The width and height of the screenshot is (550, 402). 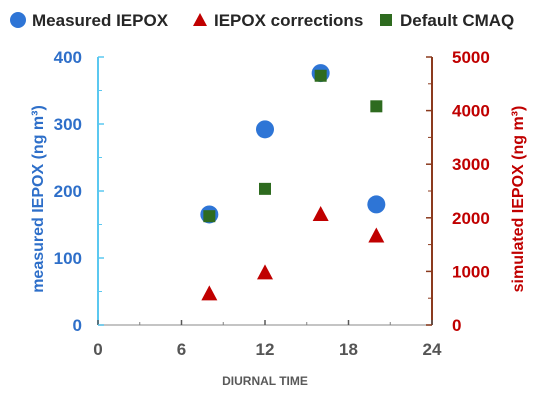 What do you see at coordinates (68, 191) in the screenshot?
I see `left-y-tick-label: 200` at bounding box center [68, 191].